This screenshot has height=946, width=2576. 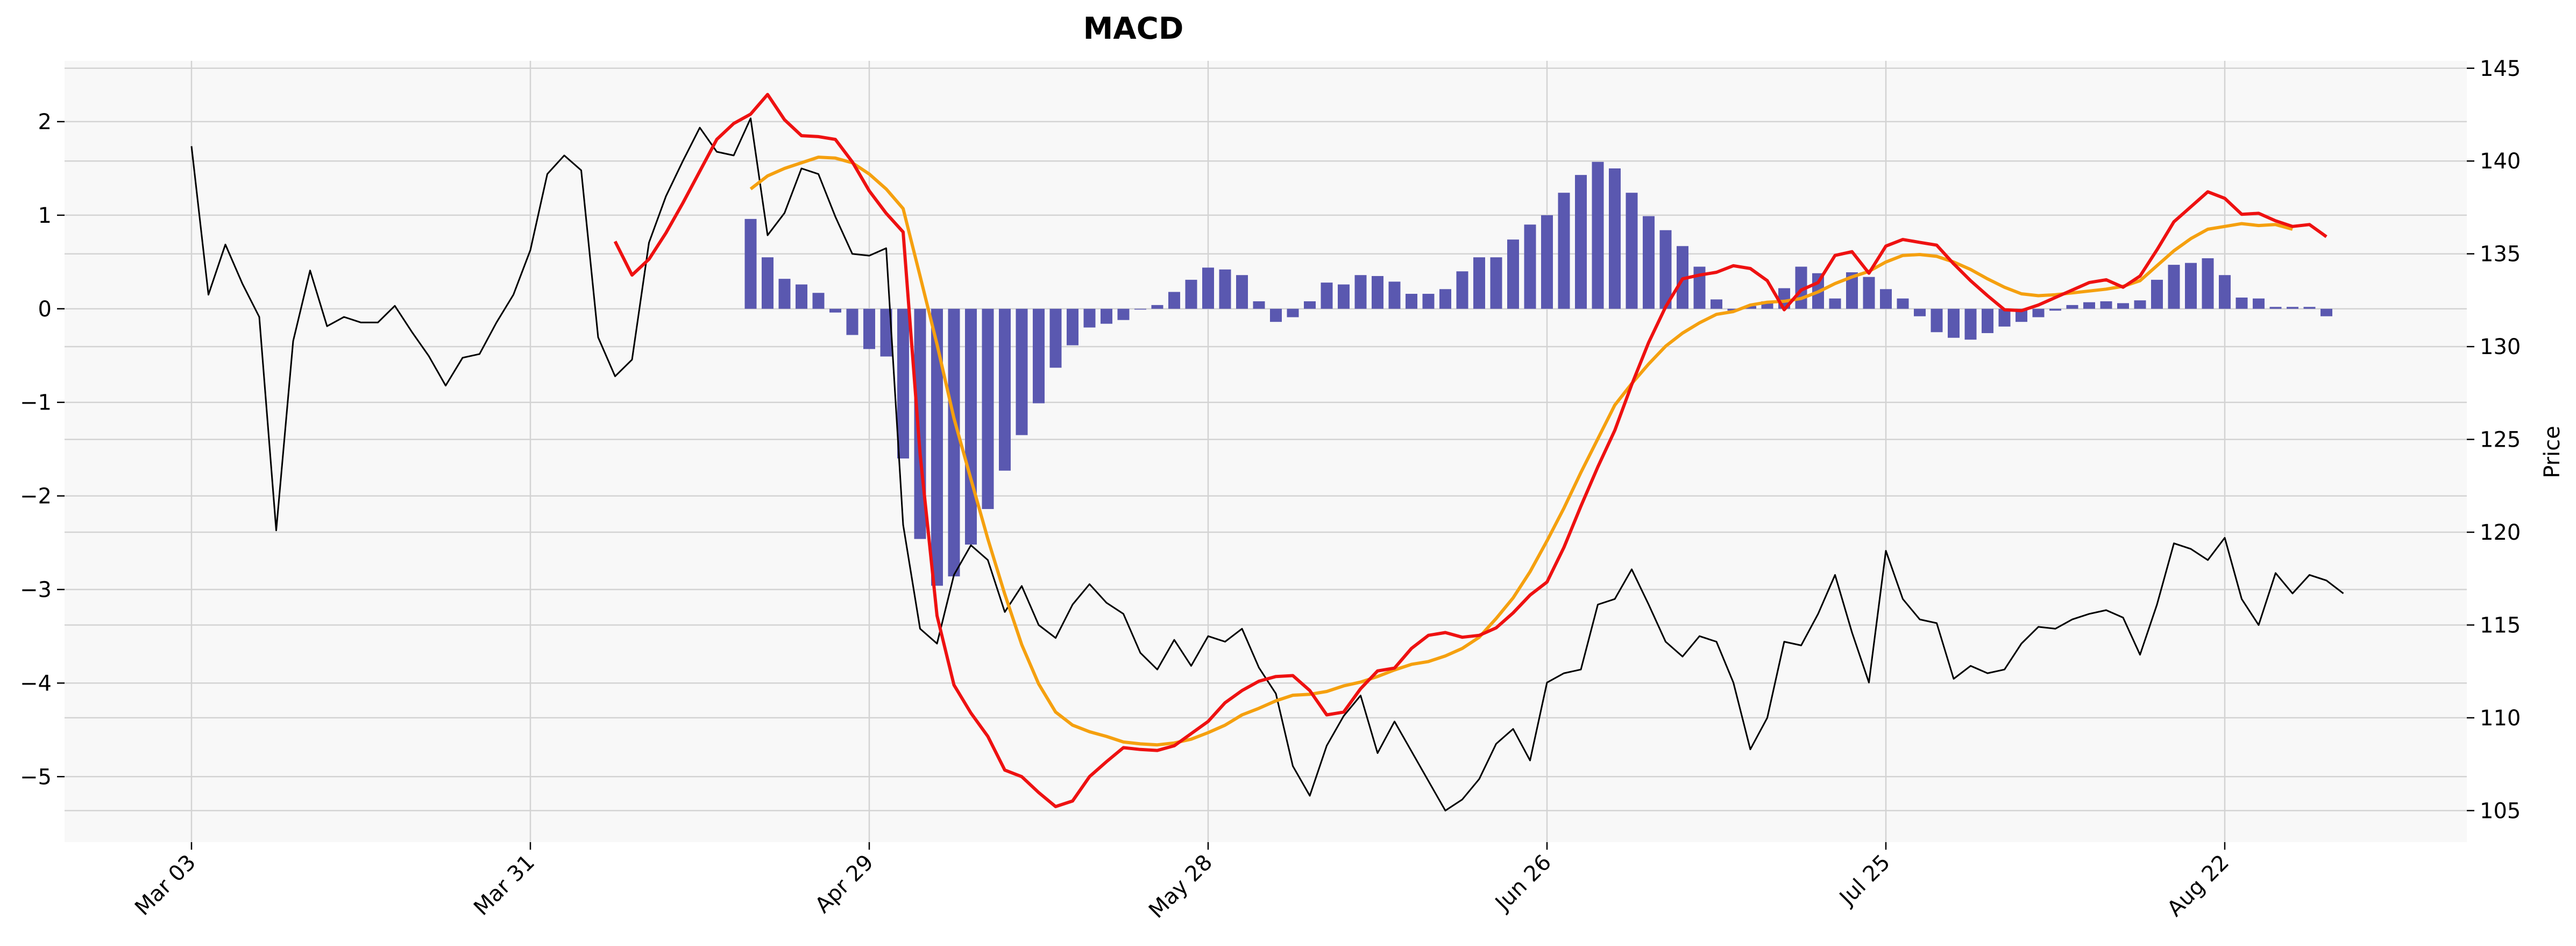 What do you see at coordinates (2500, 625) in the screenshot?
I see `y-right-tick-label: 115` at bounding box center [2500, 625].